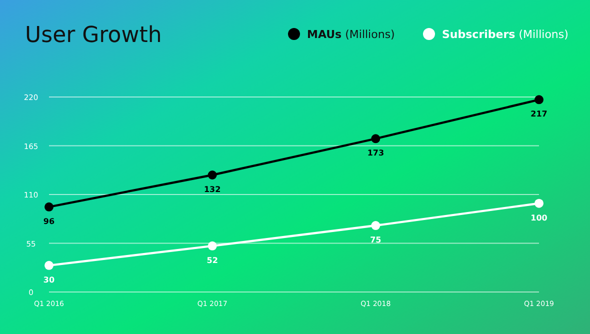 This screenshot has height=334, width=590. Describe the element at coordinates (539, 217) in the screenshot. I see `data-label: 100` at that location.